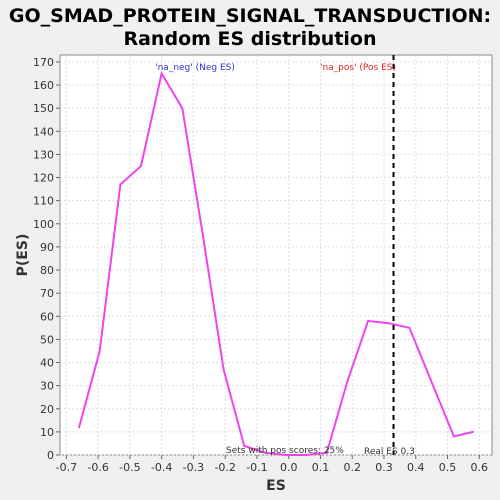 Image resolution: width=500 pixels, height=500 pixels. What do you see at coordinates (47, 432) in the screenshot?
I see `y-tick-label: 10` at bounding box center [47, 432].